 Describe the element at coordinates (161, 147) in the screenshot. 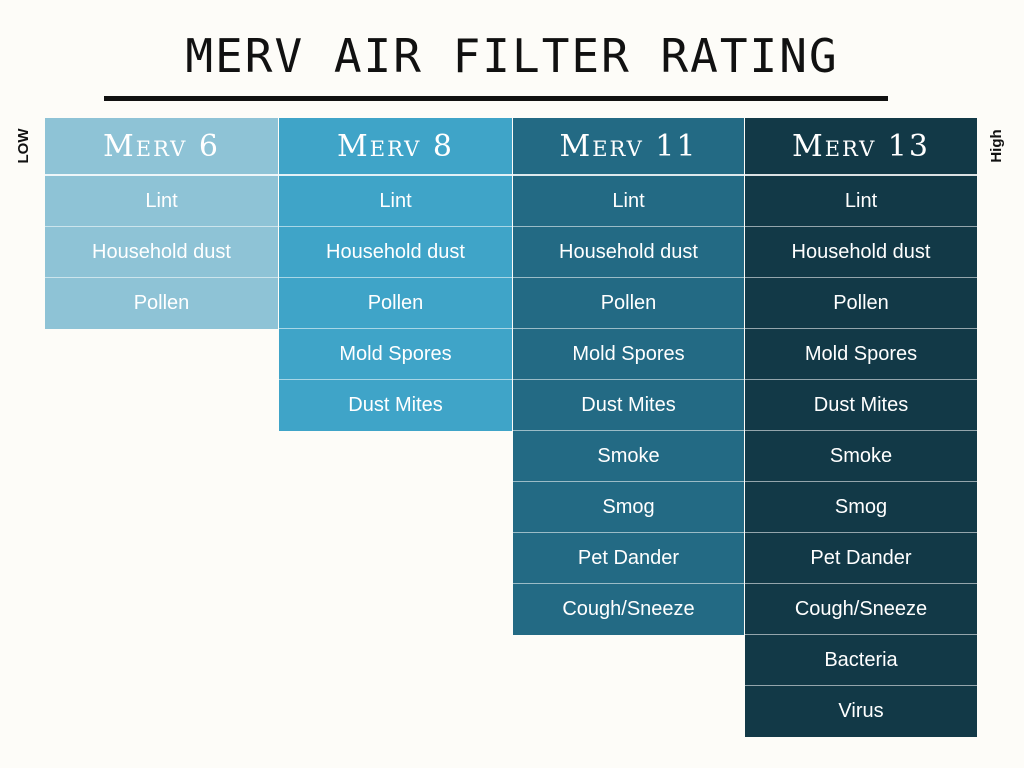

I see `column-header: Merv 6` at that location.